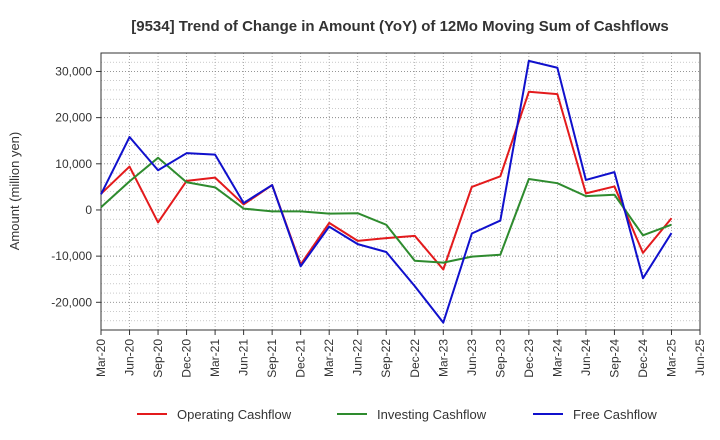 This screenshot has height=440, width=720. I want to click on x-tick-label: Mar-22, so click(329, 358).